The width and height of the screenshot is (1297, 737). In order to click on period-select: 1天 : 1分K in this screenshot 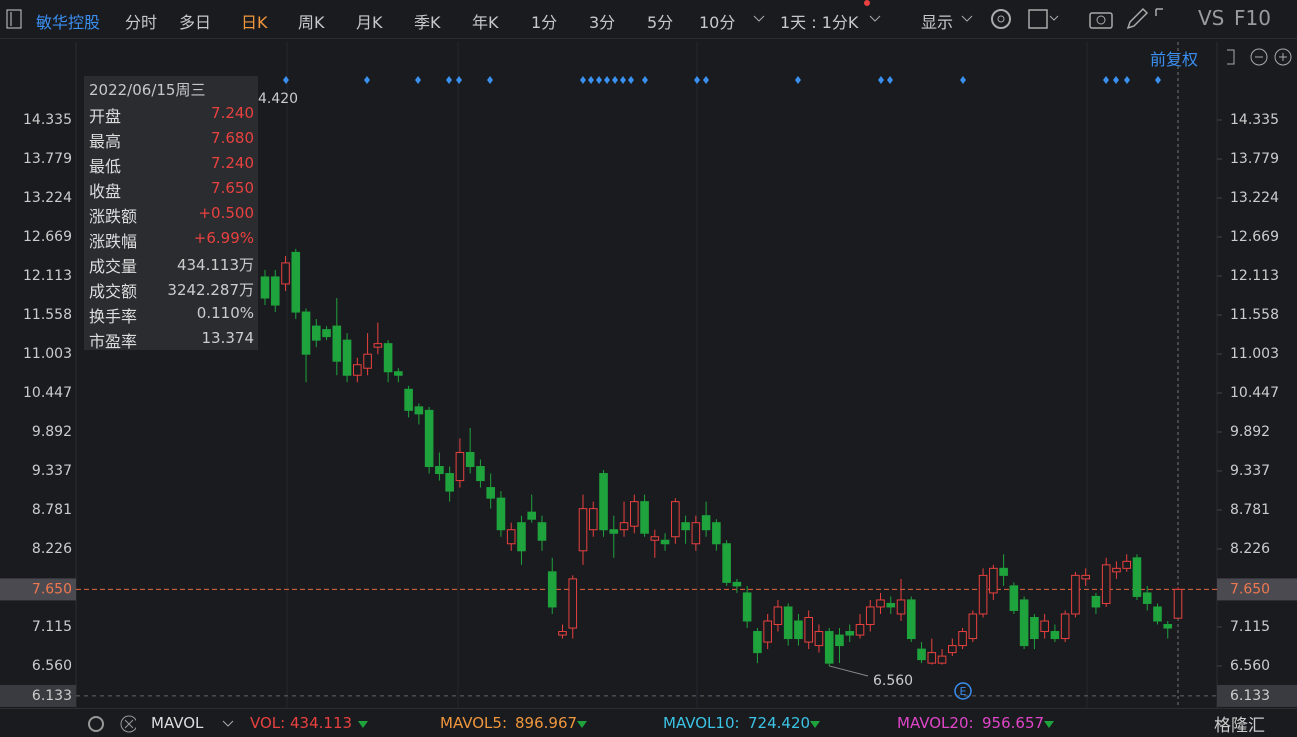, I will do `click(819, 22)`.